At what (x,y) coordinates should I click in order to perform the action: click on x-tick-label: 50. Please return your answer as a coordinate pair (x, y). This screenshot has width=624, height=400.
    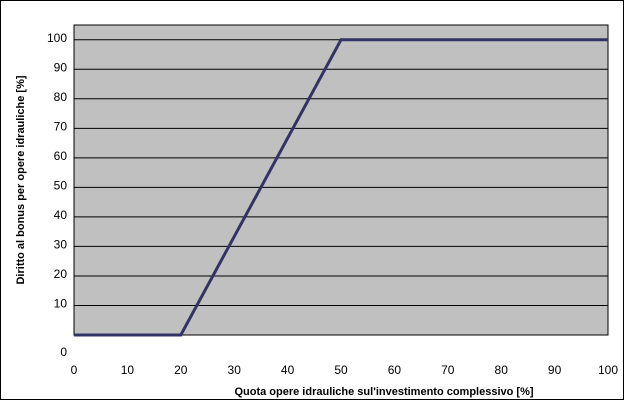
    Looking at the image, I should click on (341, 370).